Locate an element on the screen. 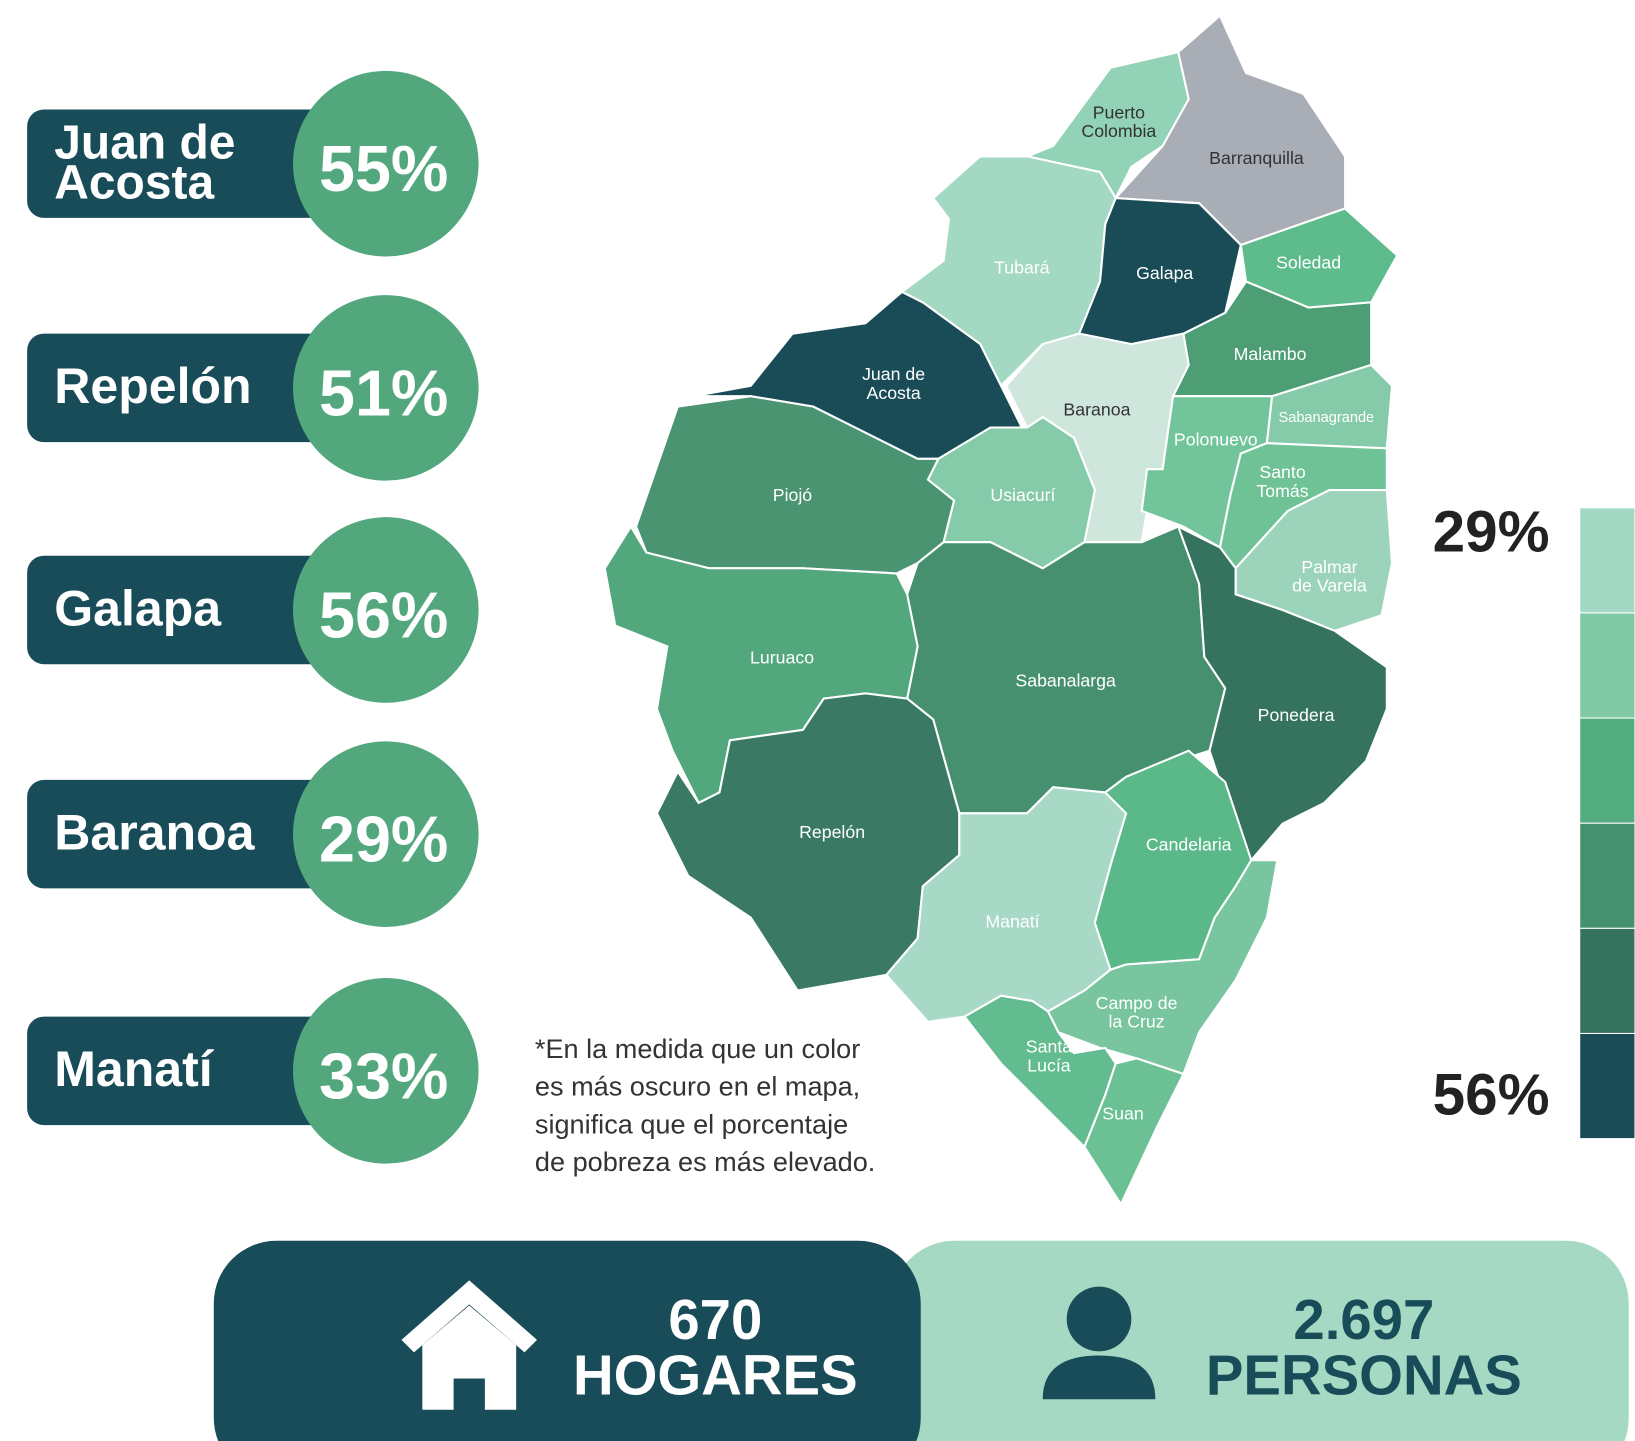 This screenshot has width=1635, height=1441. region-label: Colombia is located at coordinates (1118, 131).